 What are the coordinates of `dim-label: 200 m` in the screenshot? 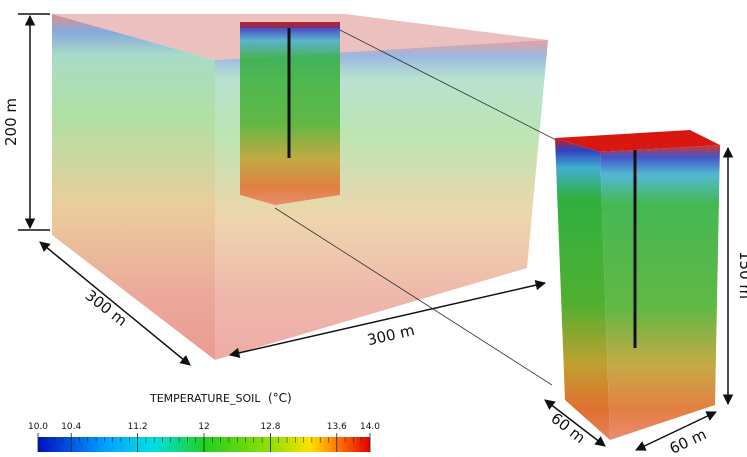 It's located at (11, 122).